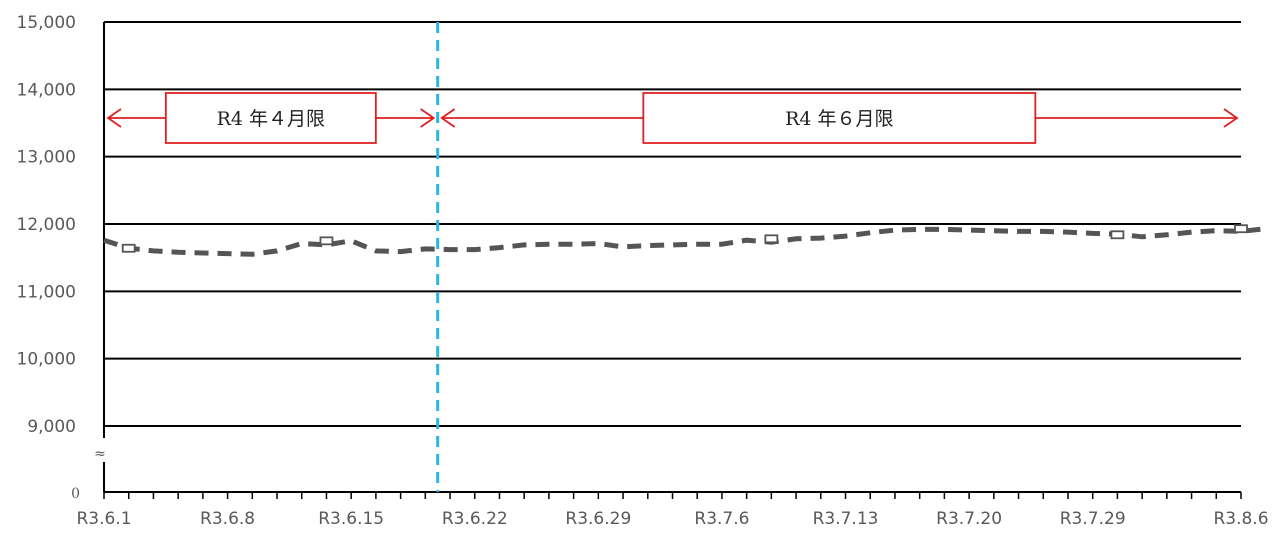  I want to click on x-tick-label: R3.6.29, so click(598, 519).